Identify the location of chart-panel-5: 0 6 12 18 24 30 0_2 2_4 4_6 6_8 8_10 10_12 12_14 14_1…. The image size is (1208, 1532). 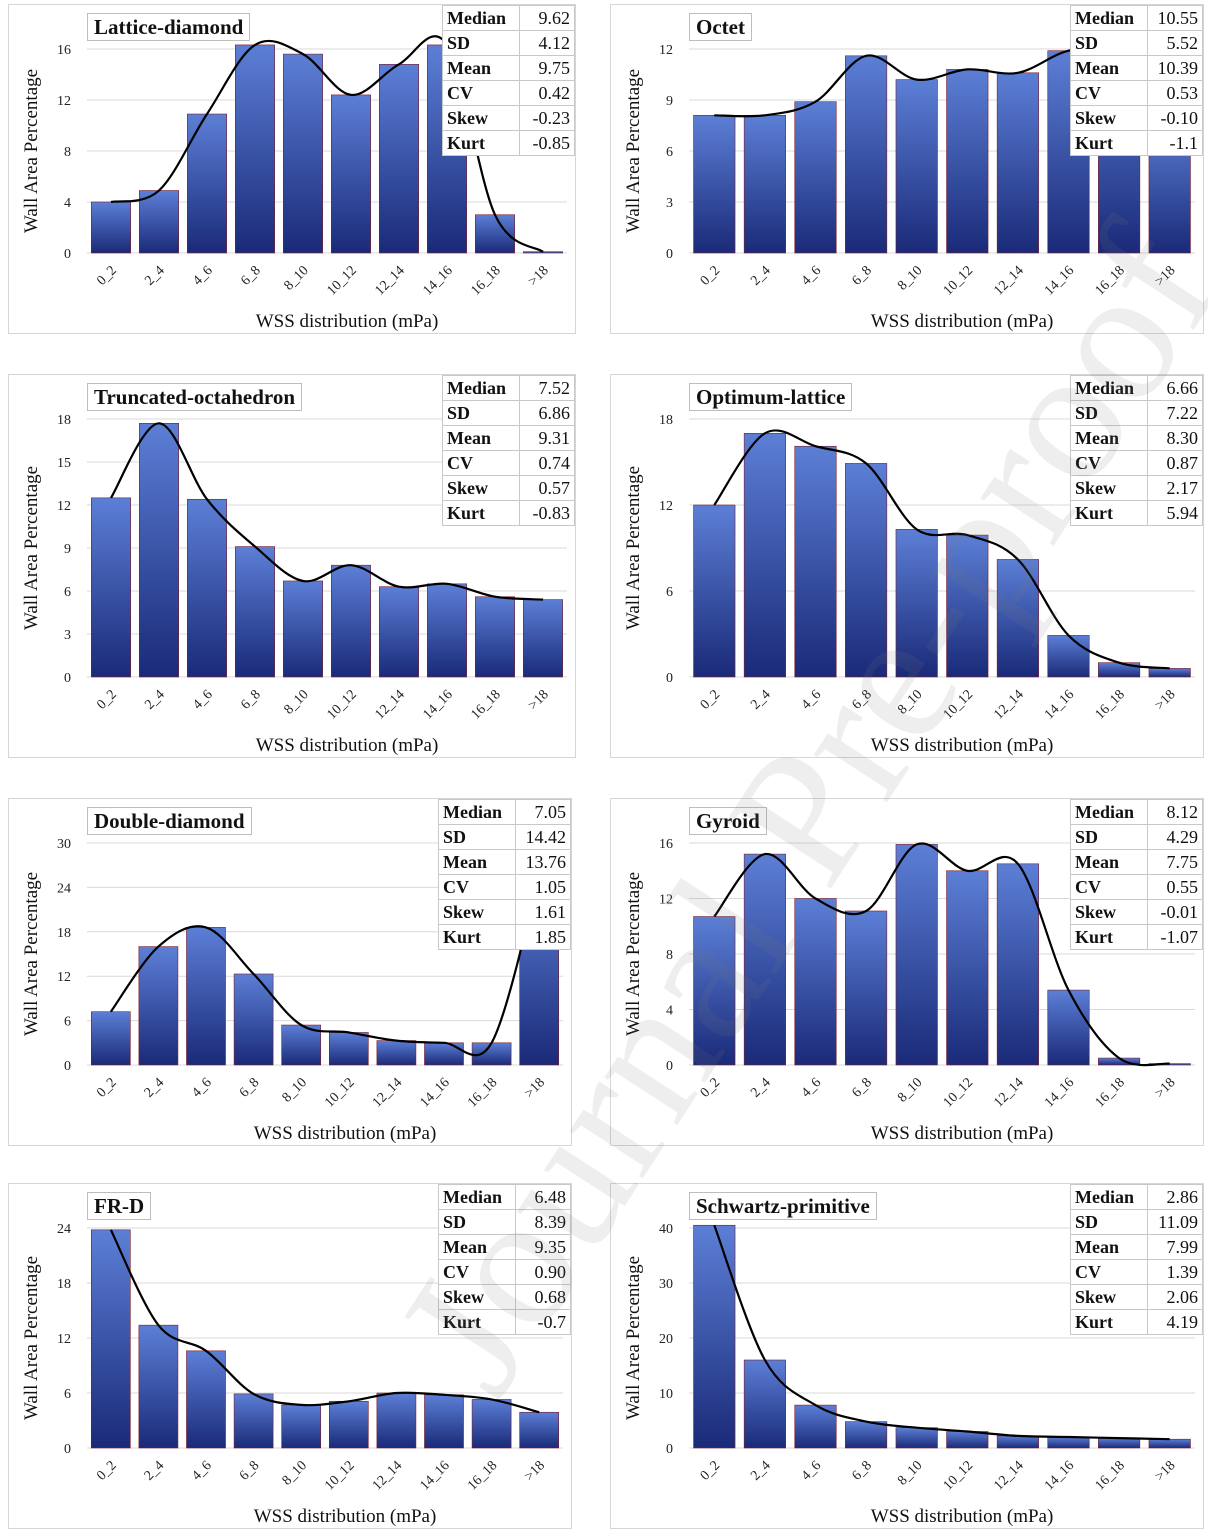
(290, 972).